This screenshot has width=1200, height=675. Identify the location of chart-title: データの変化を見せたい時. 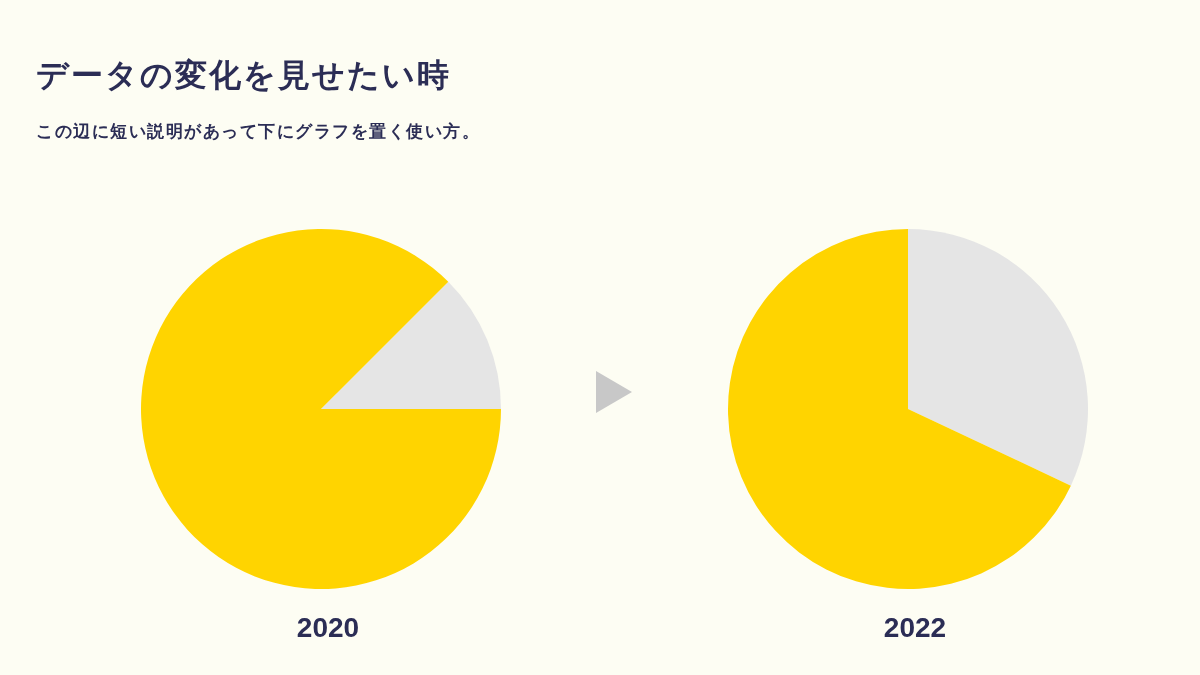
(243, 75).